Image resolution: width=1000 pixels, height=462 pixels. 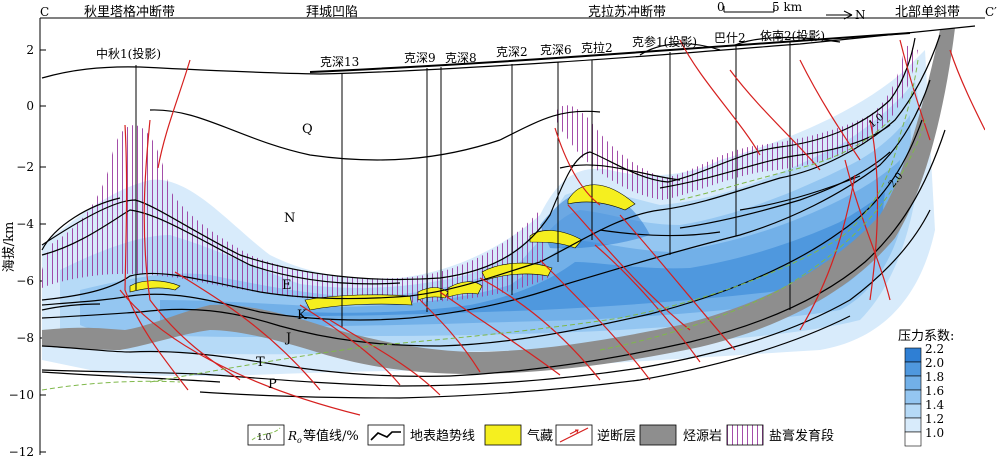 I want to click on legend-fault: 逆断层, so click(x=595, y=435).